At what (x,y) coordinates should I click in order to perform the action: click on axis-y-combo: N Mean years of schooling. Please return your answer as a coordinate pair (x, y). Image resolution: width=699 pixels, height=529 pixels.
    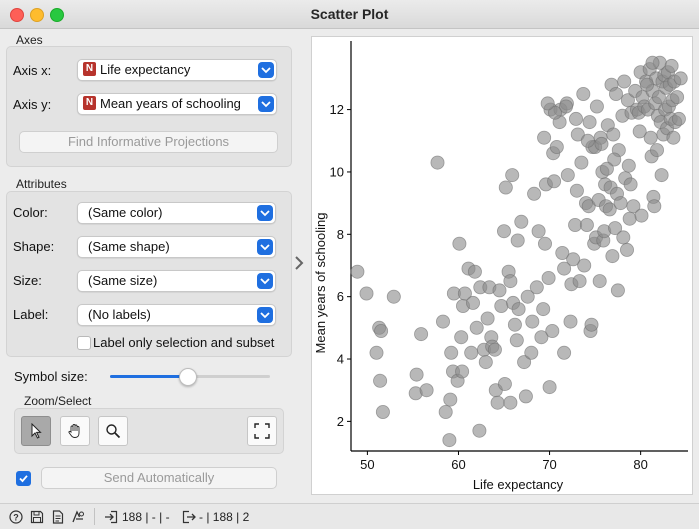
    Looking at the image, I should click on (177, 104).